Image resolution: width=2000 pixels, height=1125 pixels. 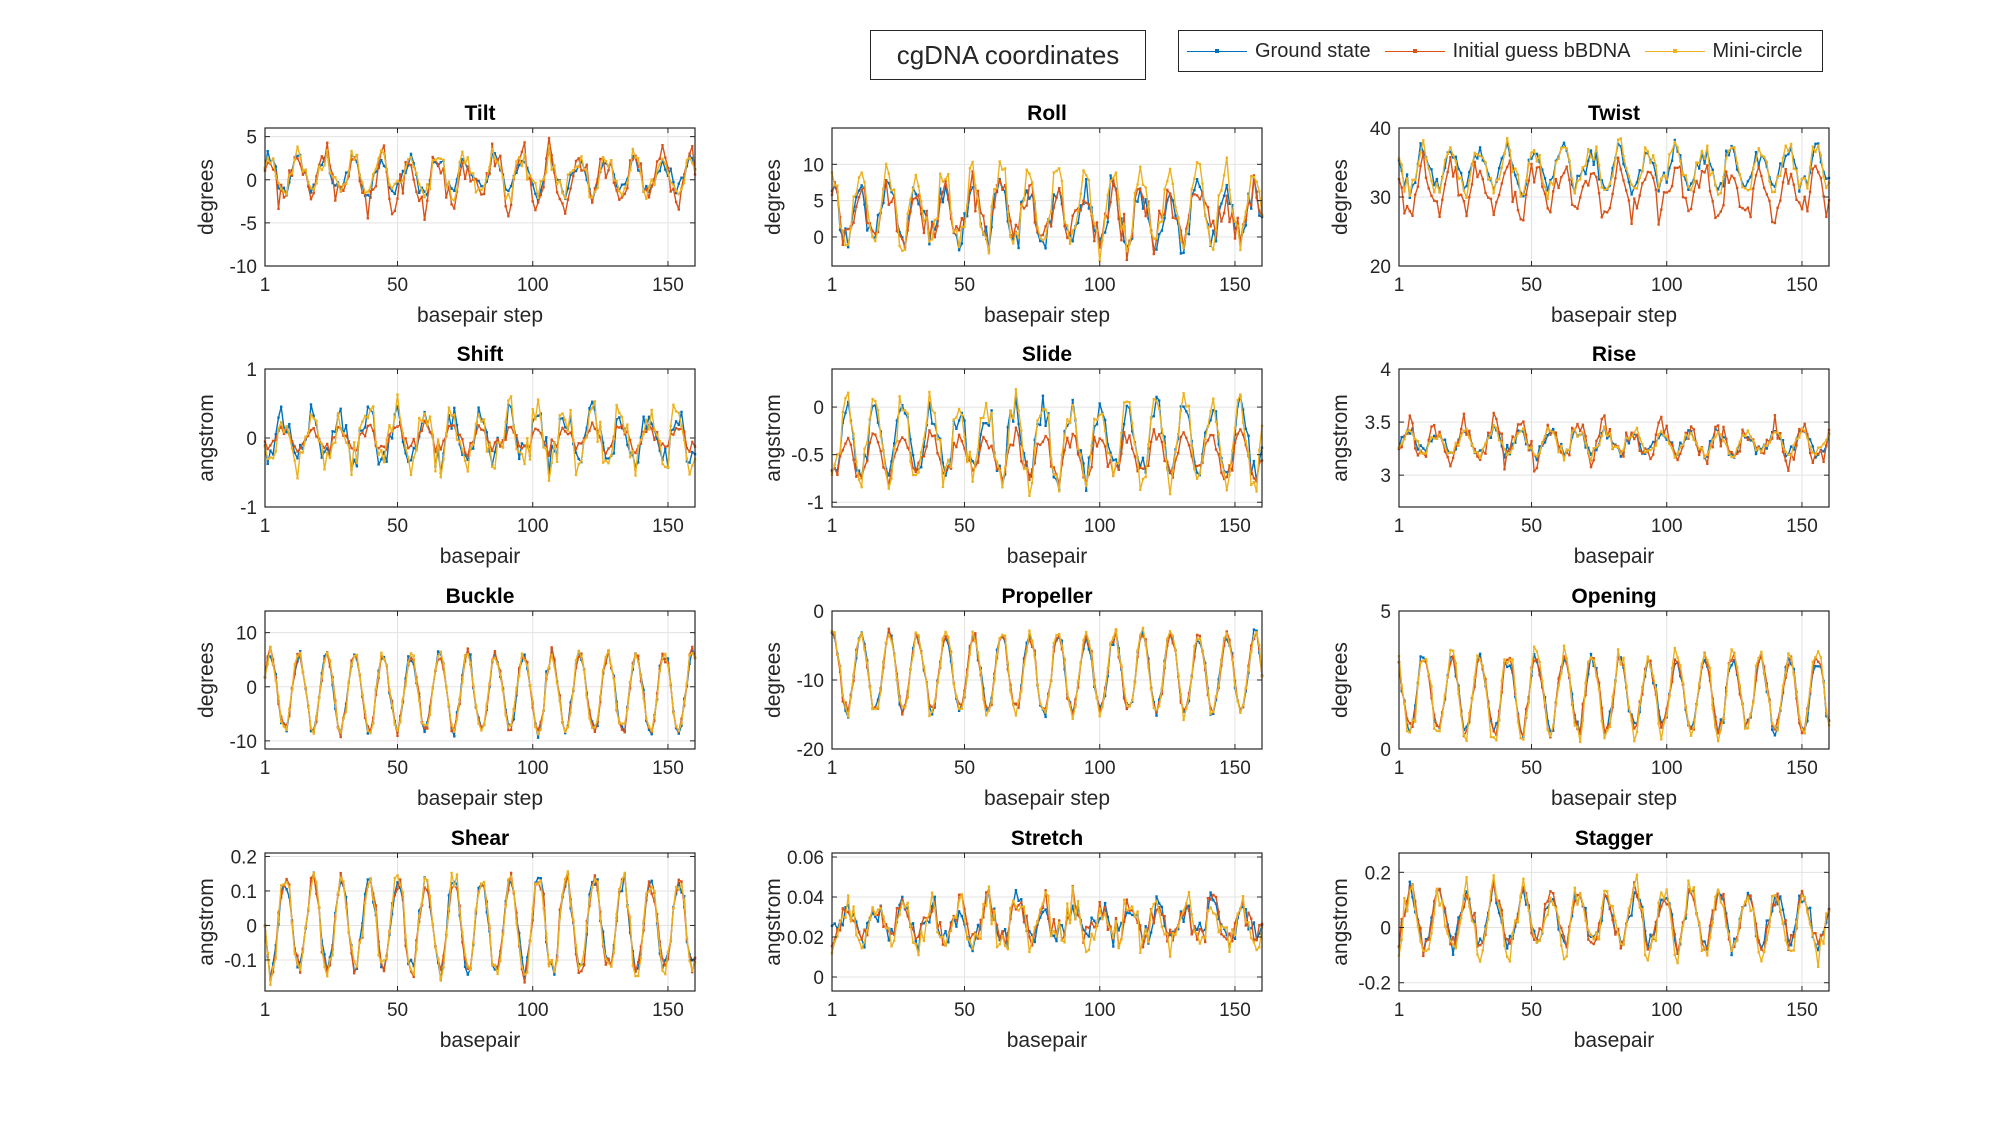 I want to click on y-tick-label: 3.5, so click(x=1378, y=423).